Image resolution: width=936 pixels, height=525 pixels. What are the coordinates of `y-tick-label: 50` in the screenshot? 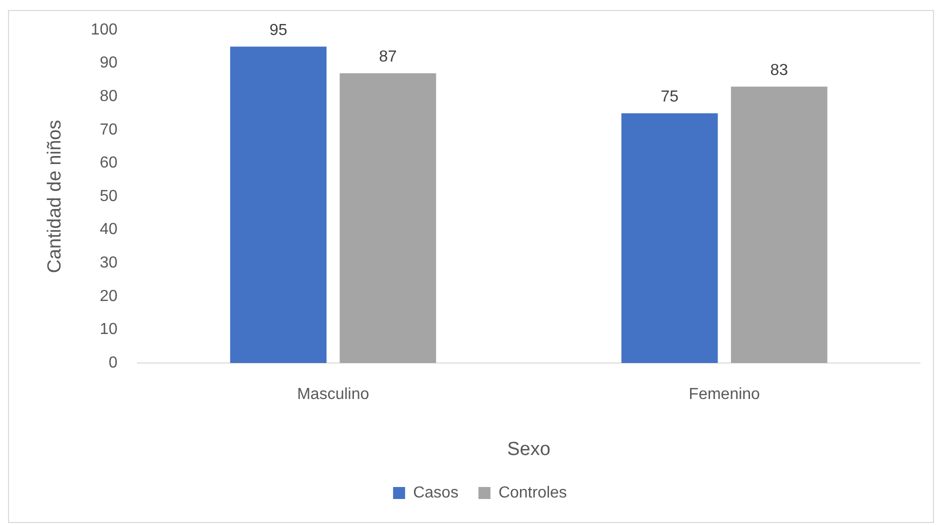 It's located at (109, 196).